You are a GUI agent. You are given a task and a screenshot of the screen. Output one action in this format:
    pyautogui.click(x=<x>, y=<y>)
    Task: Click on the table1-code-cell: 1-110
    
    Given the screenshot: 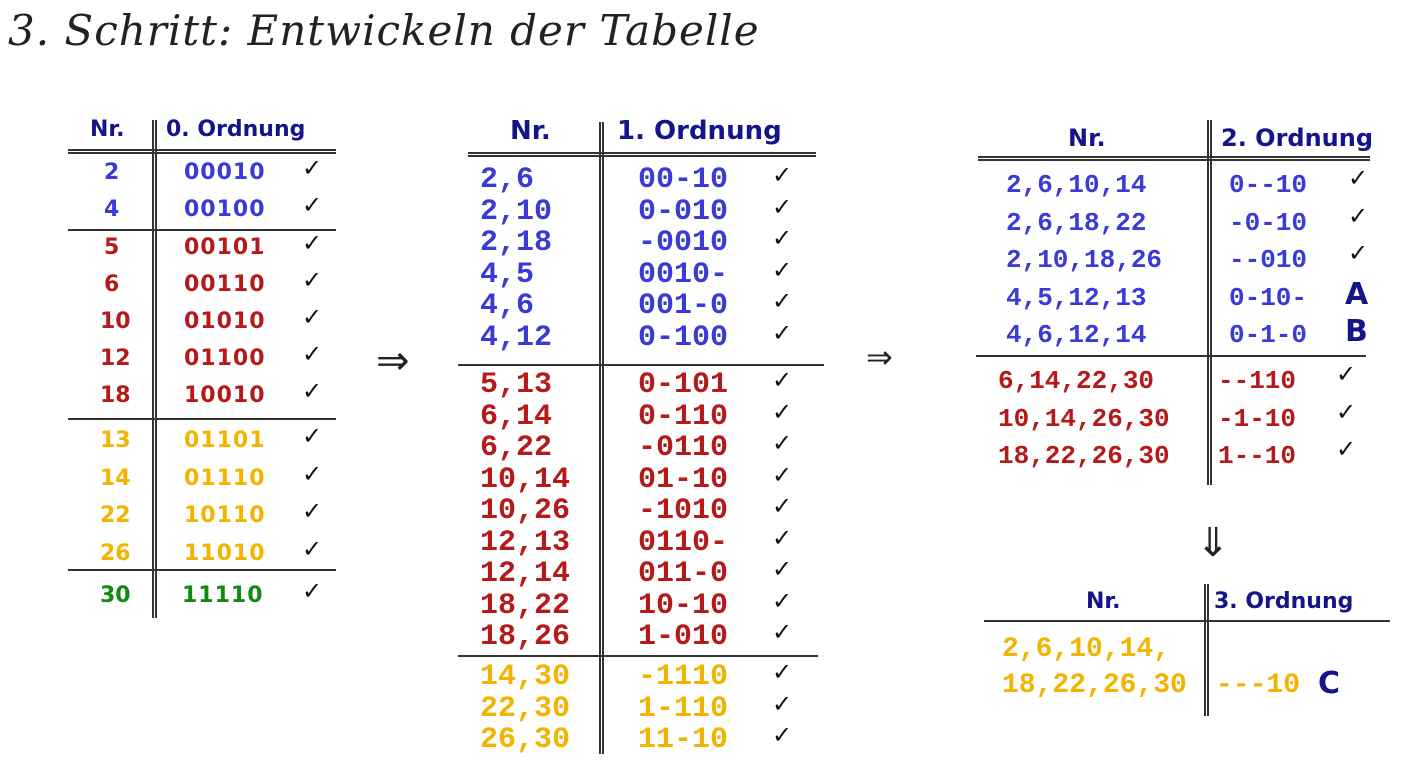 What is the action you would take?
    pyautogui.click(x=683, y=708)
    